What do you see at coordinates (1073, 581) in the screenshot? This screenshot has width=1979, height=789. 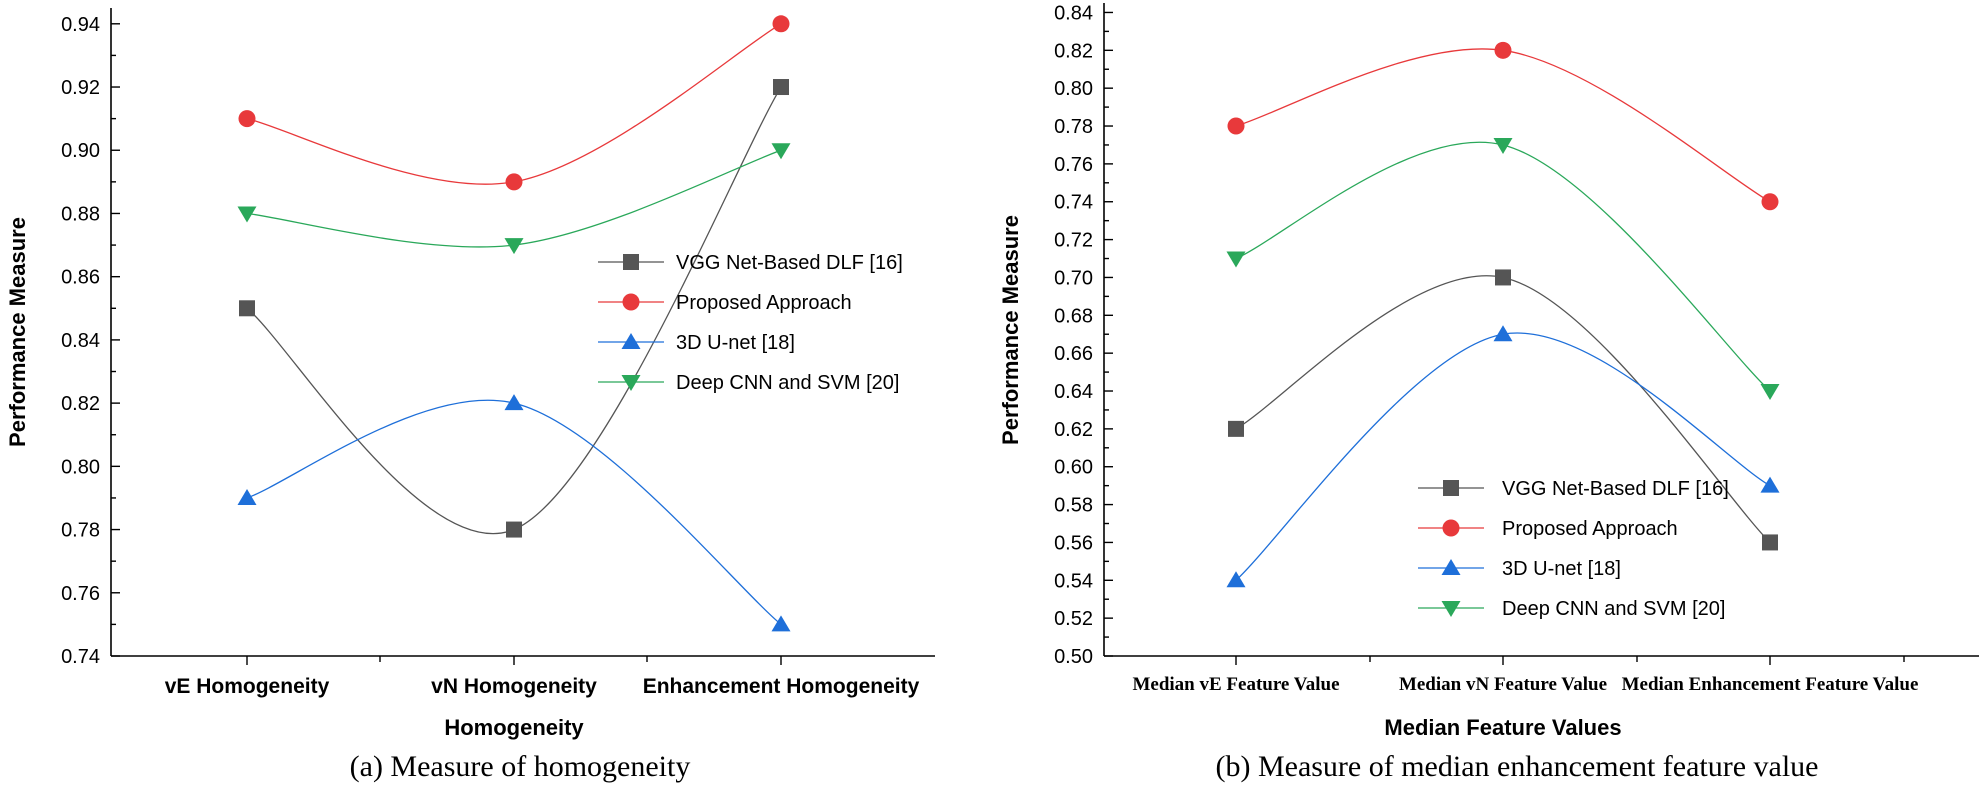 I see `y-tick-label: 0.54` at bounding box center [1073, 581].